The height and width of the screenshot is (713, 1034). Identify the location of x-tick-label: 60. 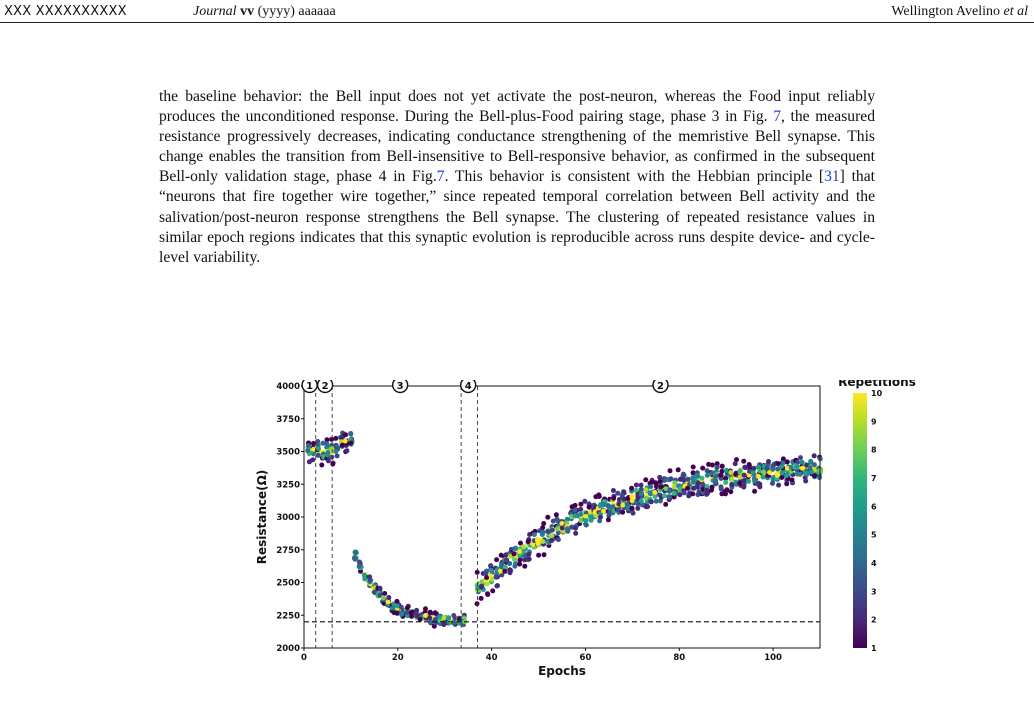
(586, 658).